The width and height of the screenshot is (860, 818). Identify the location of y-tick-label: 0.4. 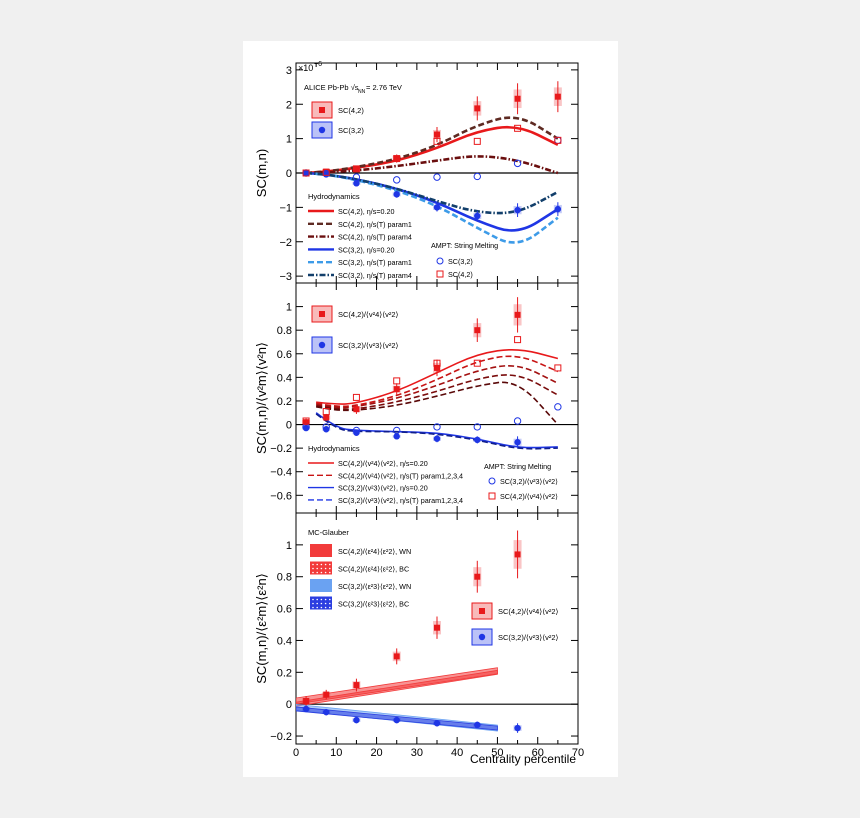
(284, 378).